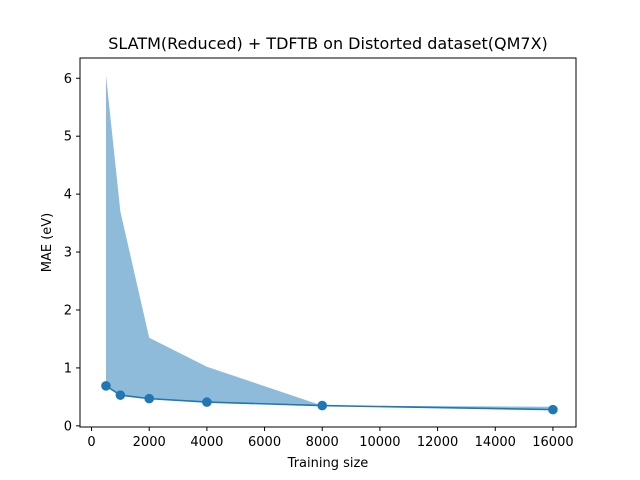 This screenshot has width=640, height=480. Describe the element at coordinates (437, 442) in the screenshot. I see `x-tick-label: 12000` at that location.